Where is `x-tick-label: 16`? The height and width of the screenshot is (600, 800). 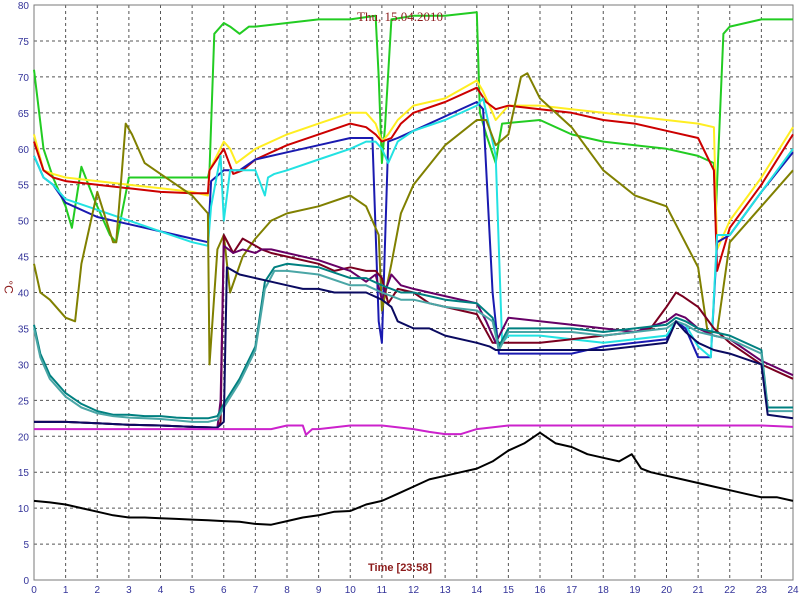 x-tick-label: 16 is located at coordinates (540, 590).